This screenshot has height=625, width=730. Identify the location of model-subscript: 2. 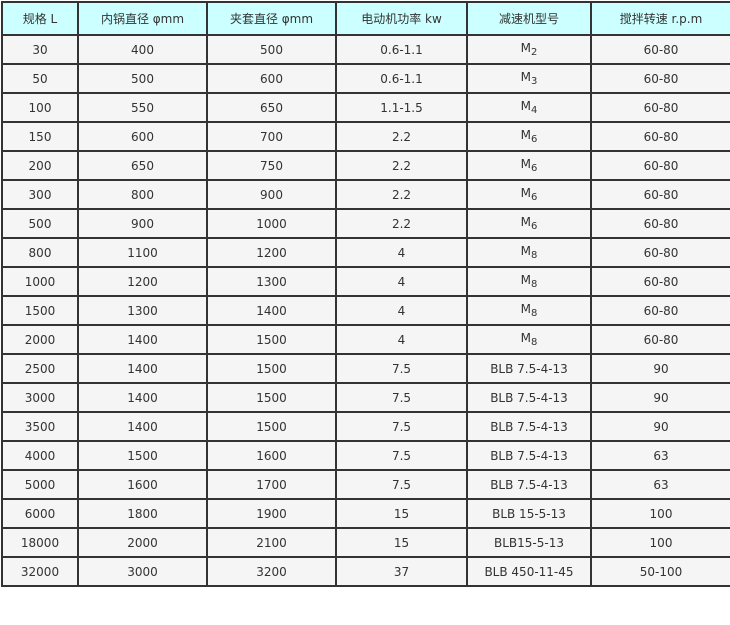
(534, 52).